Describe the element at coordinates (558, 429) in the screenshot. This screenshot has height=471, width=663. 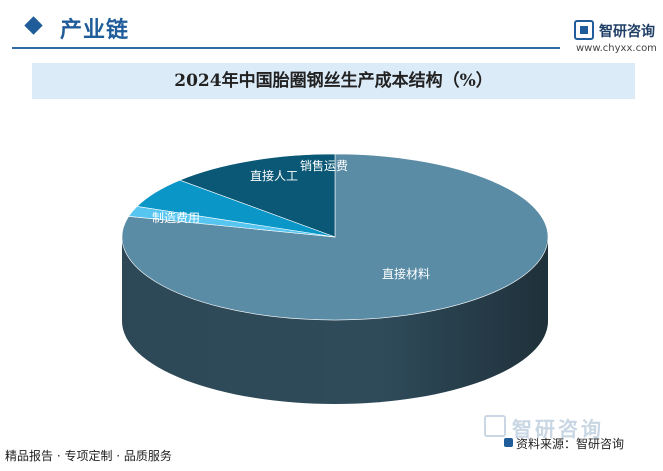
I see `watermark-brand: 智研咨询` at that location.